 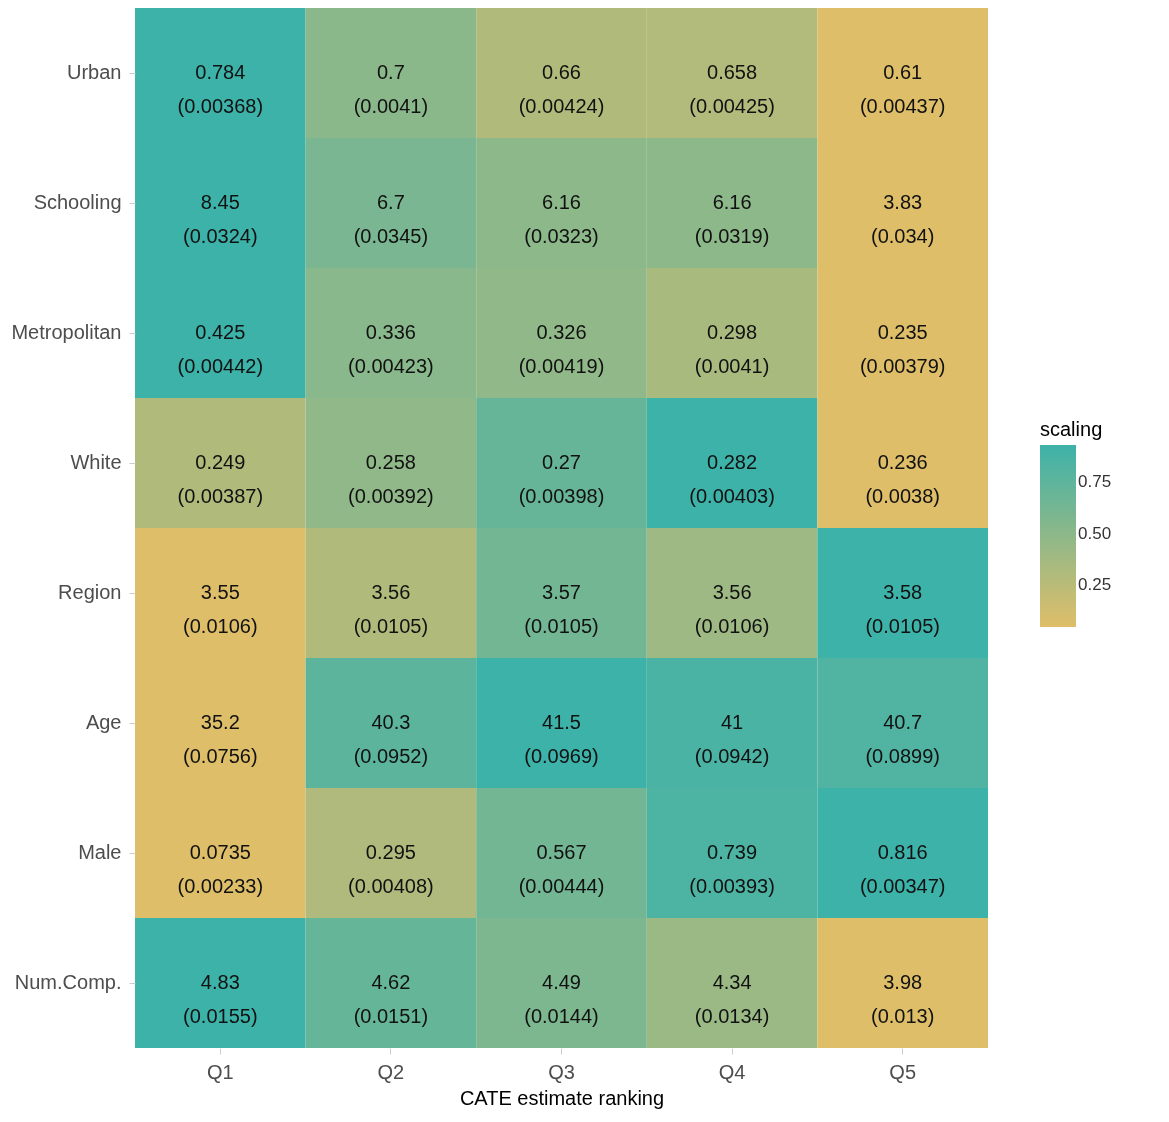 What do you see at coordinates (561, 349) in the screenshot?
I see `data-label: 0.326 (0.00419)` at bounding box center [561, 349].